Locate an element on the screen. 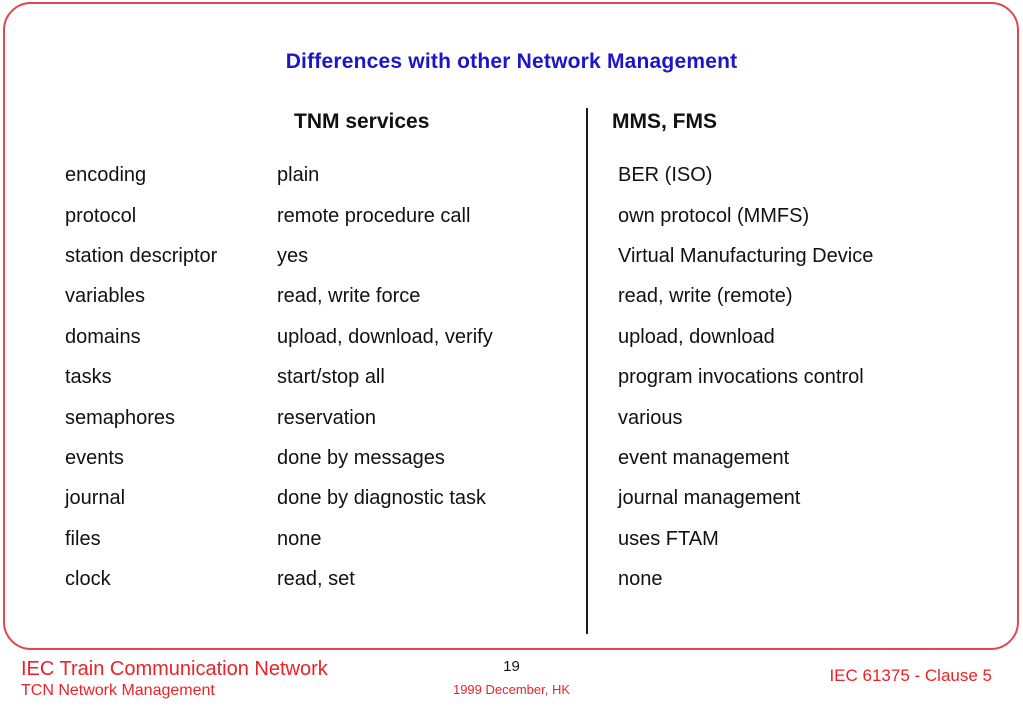  table-row: semaphores reservation various is located at coordinates (535, 417).